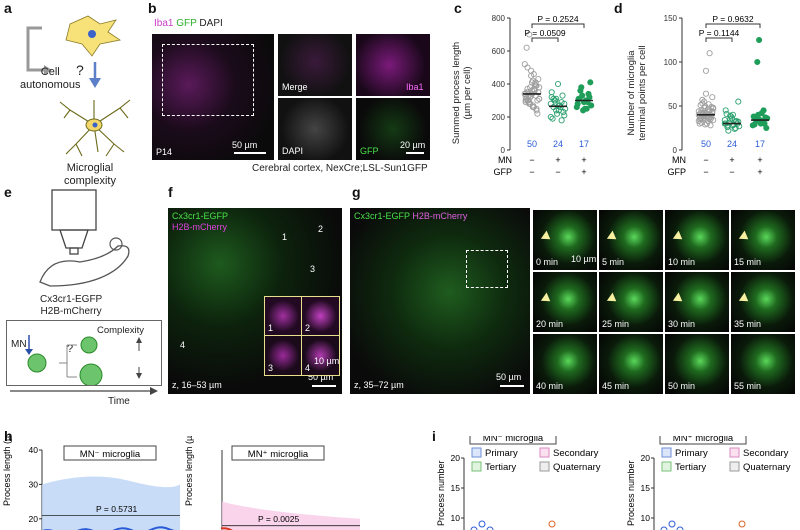 The image size is (800, 530). Describe the element at coordinates (748, 262) in the screenshot. I see `time-label: 15 min` at that location.